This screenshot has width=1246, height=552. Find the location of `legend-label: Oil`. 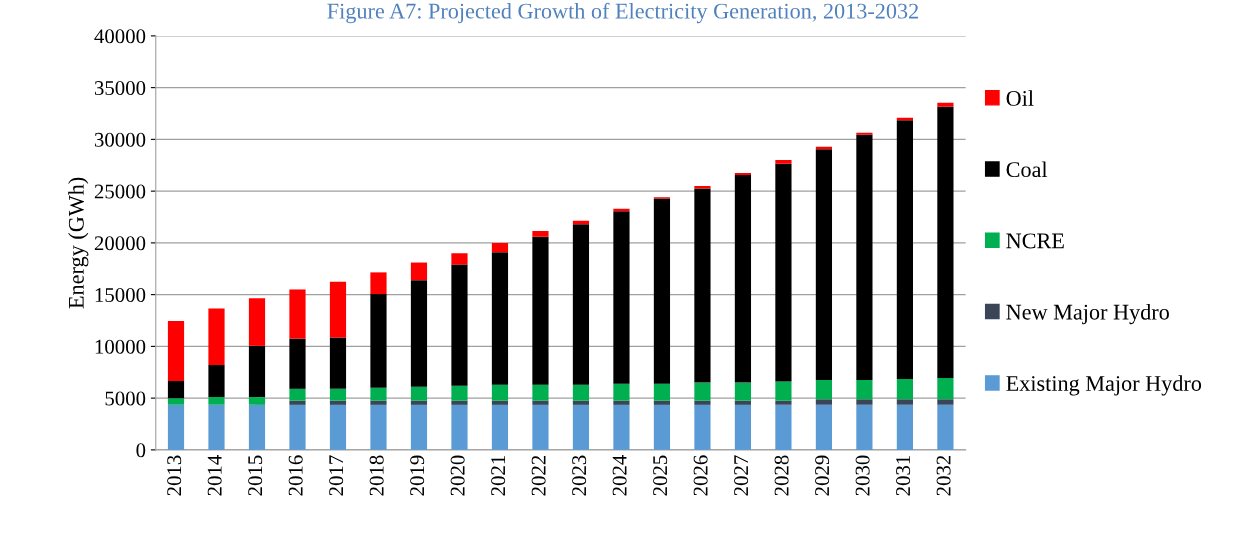

legend-label: Oil is located at coordinates (1020, 98).